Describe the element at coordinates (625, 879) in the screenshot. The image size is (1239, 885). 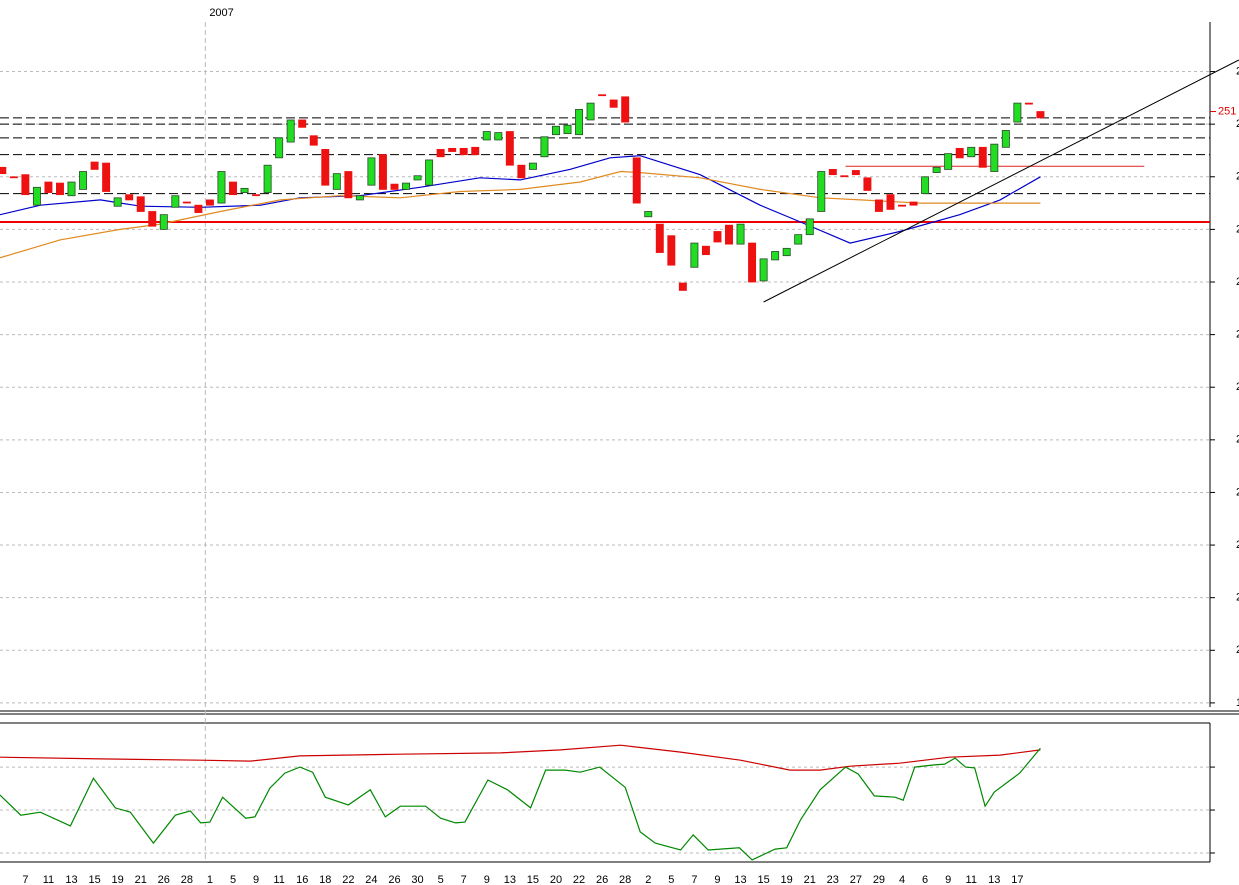
I see `x-tick-label: 28` at that location.